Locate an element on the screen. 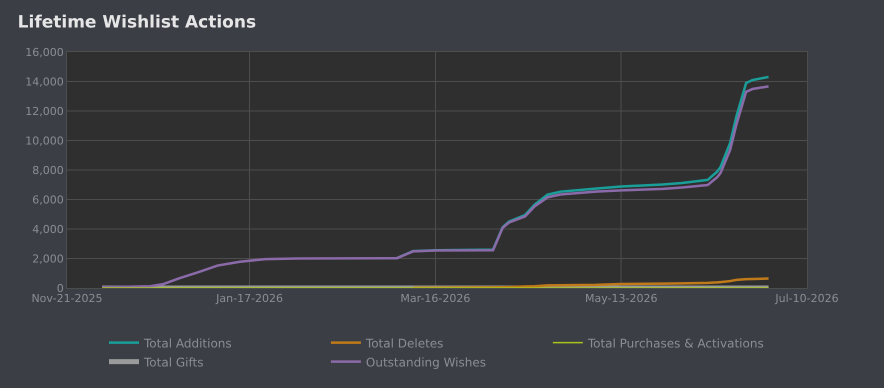 This screenshot has height=388, width=884. legend-label: Total Deletes is located at coordinates (404, 343).